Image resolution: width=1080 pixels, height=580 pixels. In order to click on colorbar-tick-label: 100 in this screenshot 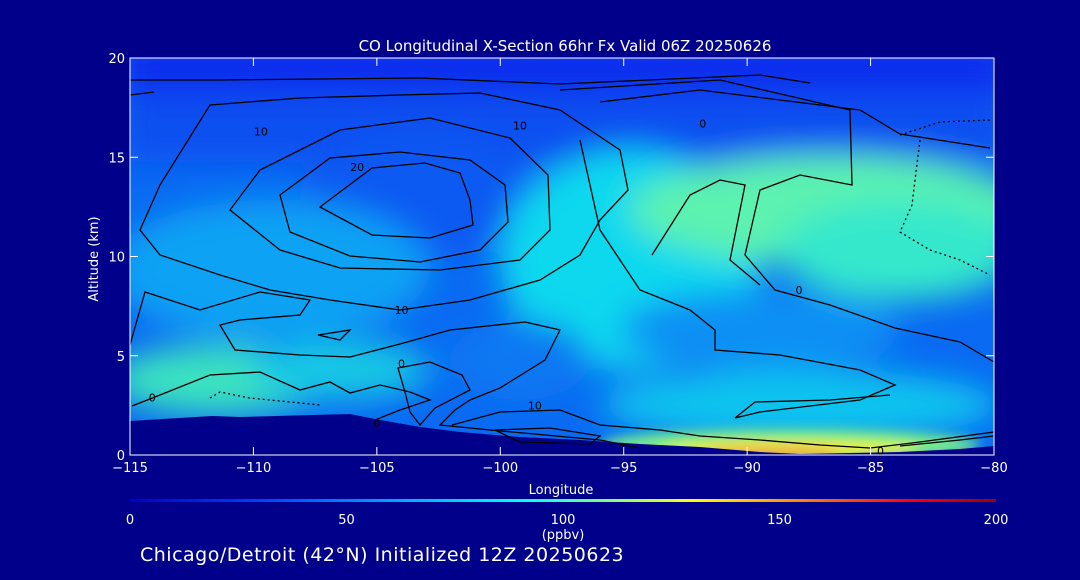, I will do `click(563, 520)`.